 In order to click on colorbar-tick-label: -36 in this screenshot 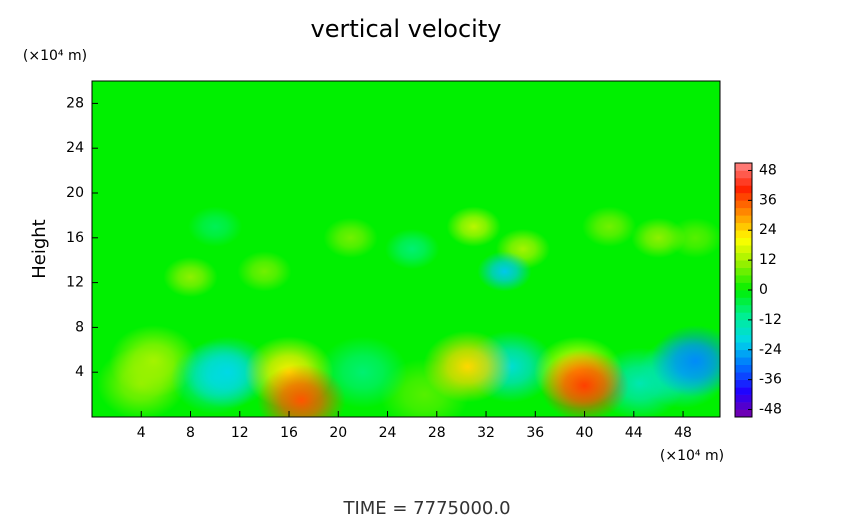, I will do `click(770, 380)`.